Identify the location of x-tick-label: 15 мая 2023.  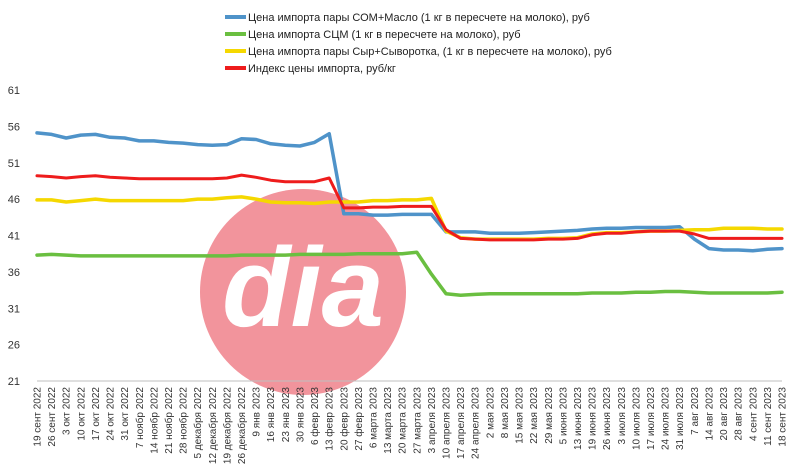
(520, 415).